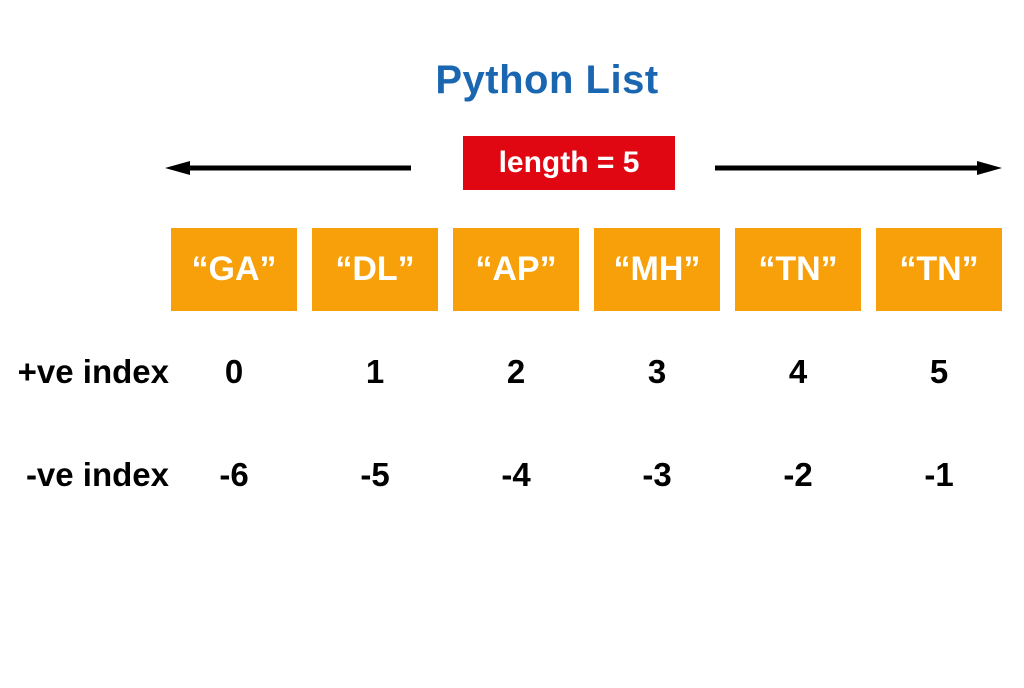  What do you see at coordinates (547, 80) in the screenshot?
I see `page-title: Python List` at bounding box center [547, 80].